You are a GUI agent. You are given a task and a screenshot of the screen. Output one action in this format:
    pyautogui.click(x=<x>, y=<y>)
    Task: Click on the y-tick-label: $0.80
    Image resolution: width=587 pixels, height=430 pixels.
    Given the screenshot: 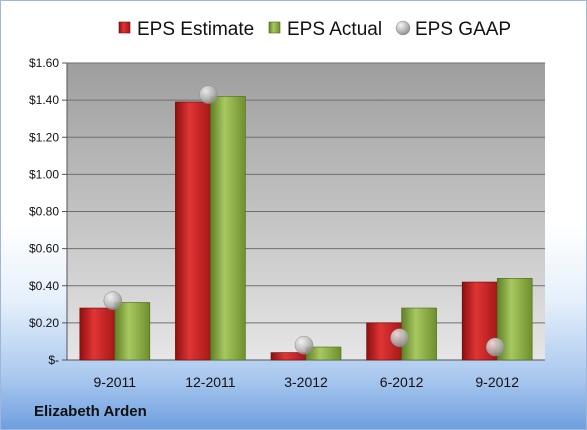 What is the action you would take?
    pyautogui.click(x=44, y=212)
    